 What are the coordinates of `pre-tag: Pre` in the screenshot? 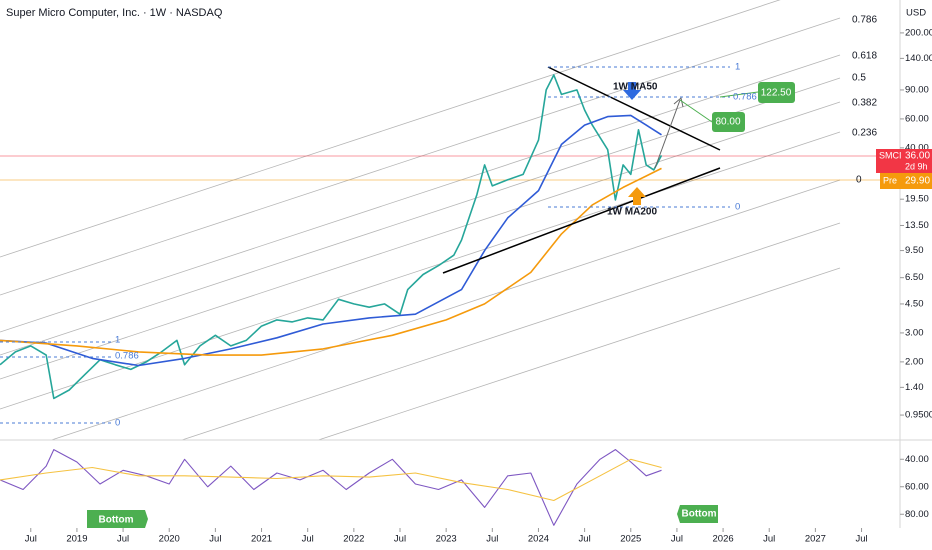 It's located at (890, 180).